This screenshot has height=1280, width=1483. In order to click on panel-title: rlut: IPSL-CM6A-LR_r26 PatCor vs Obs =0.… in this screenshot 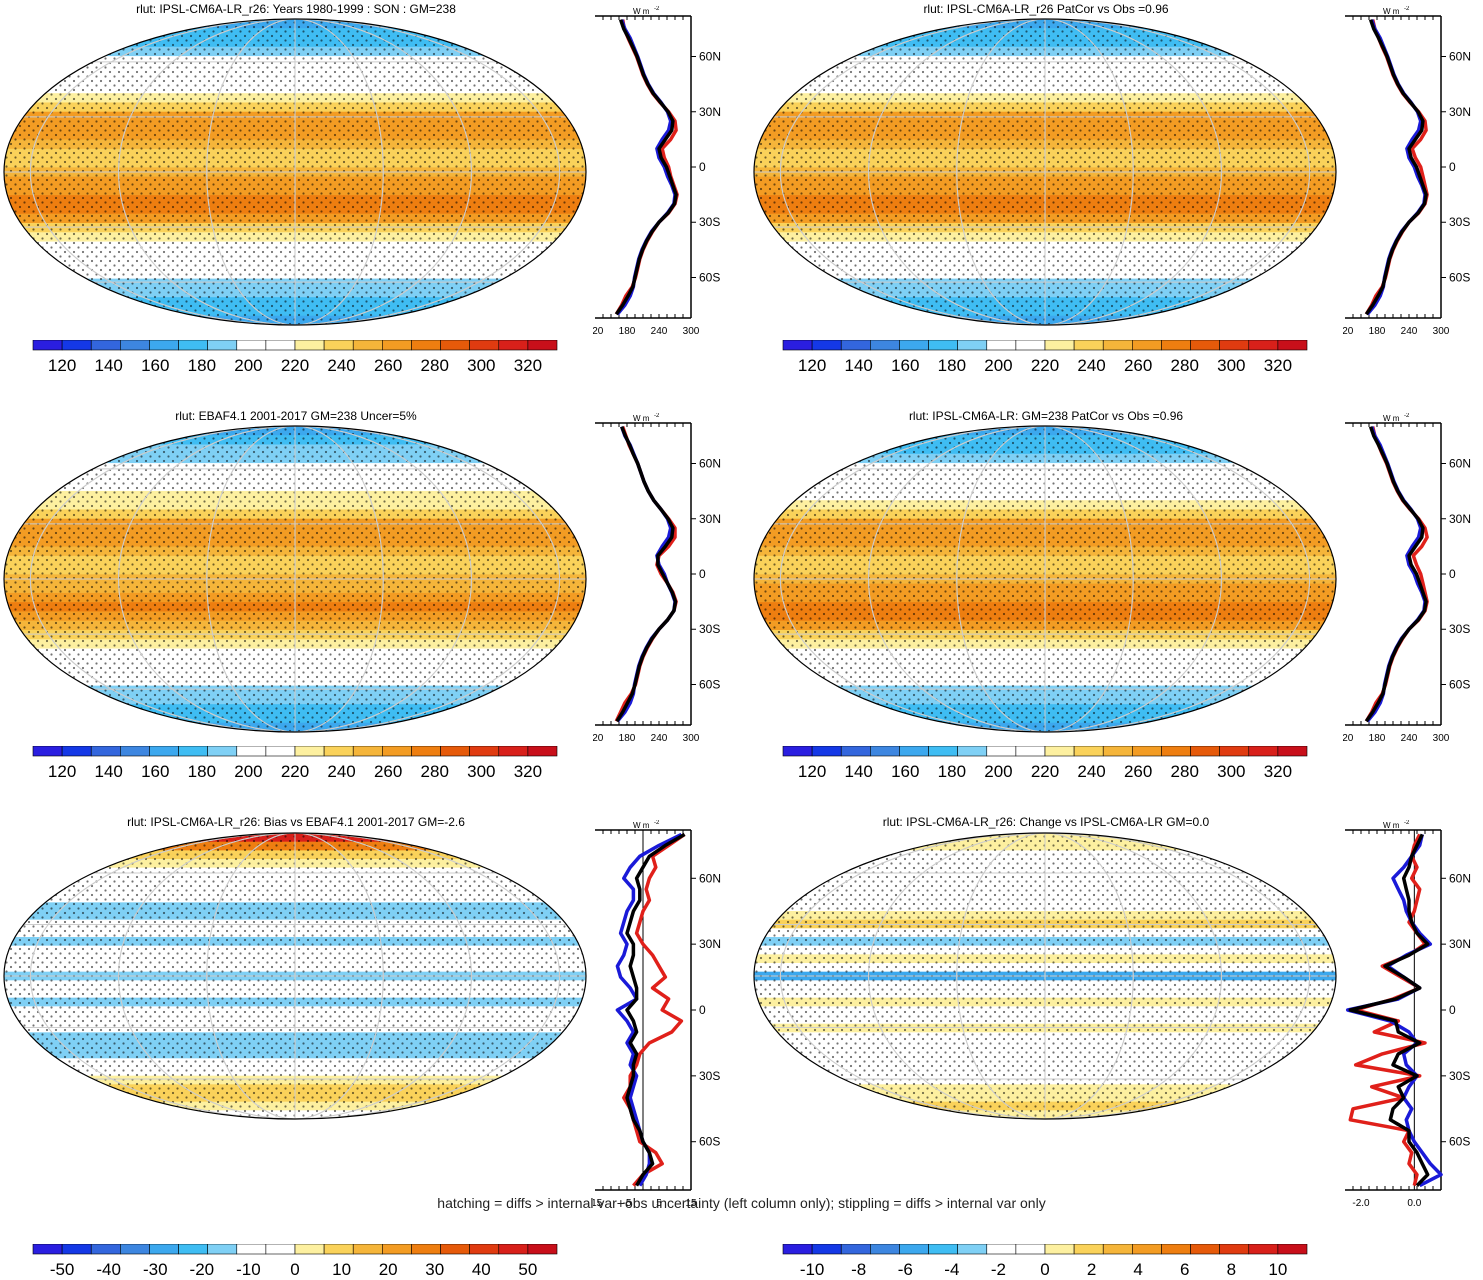, I will do `click(1046, 9)`.